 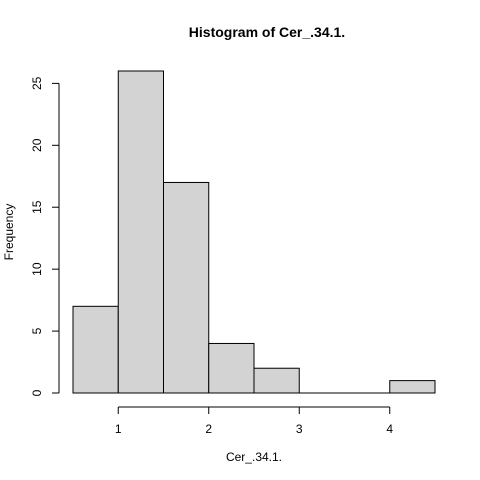 I want to click on y-axis-label: Frequency, so click(x=9, y=232).